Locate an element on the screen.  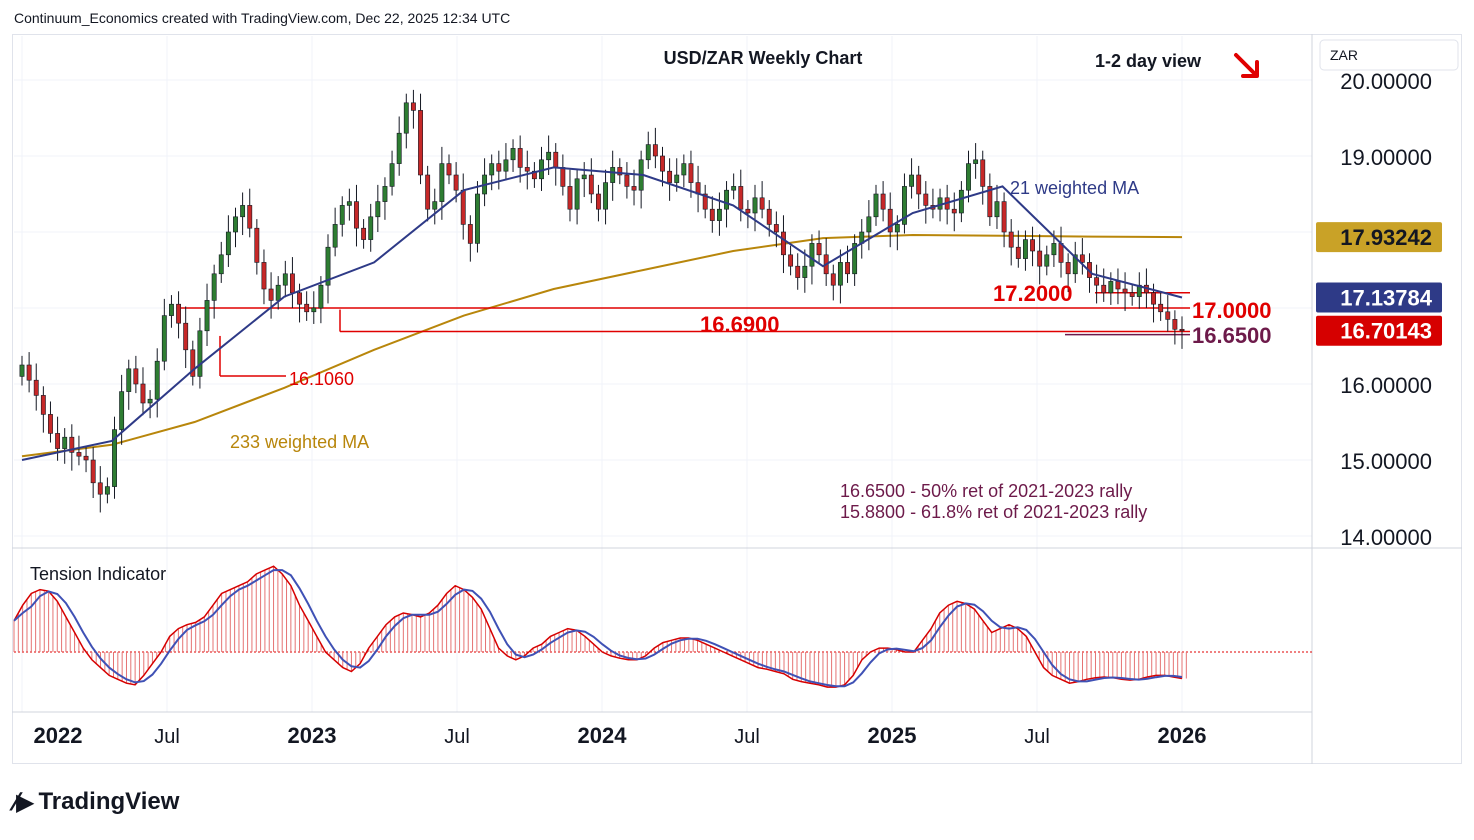
y-tick-label: 14.00000 is located at coordinates (1386, 537).